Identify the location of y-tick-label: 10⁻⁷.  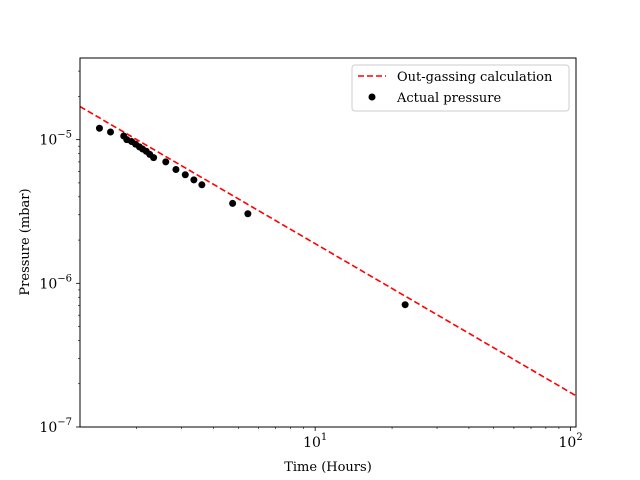
(55, 426).